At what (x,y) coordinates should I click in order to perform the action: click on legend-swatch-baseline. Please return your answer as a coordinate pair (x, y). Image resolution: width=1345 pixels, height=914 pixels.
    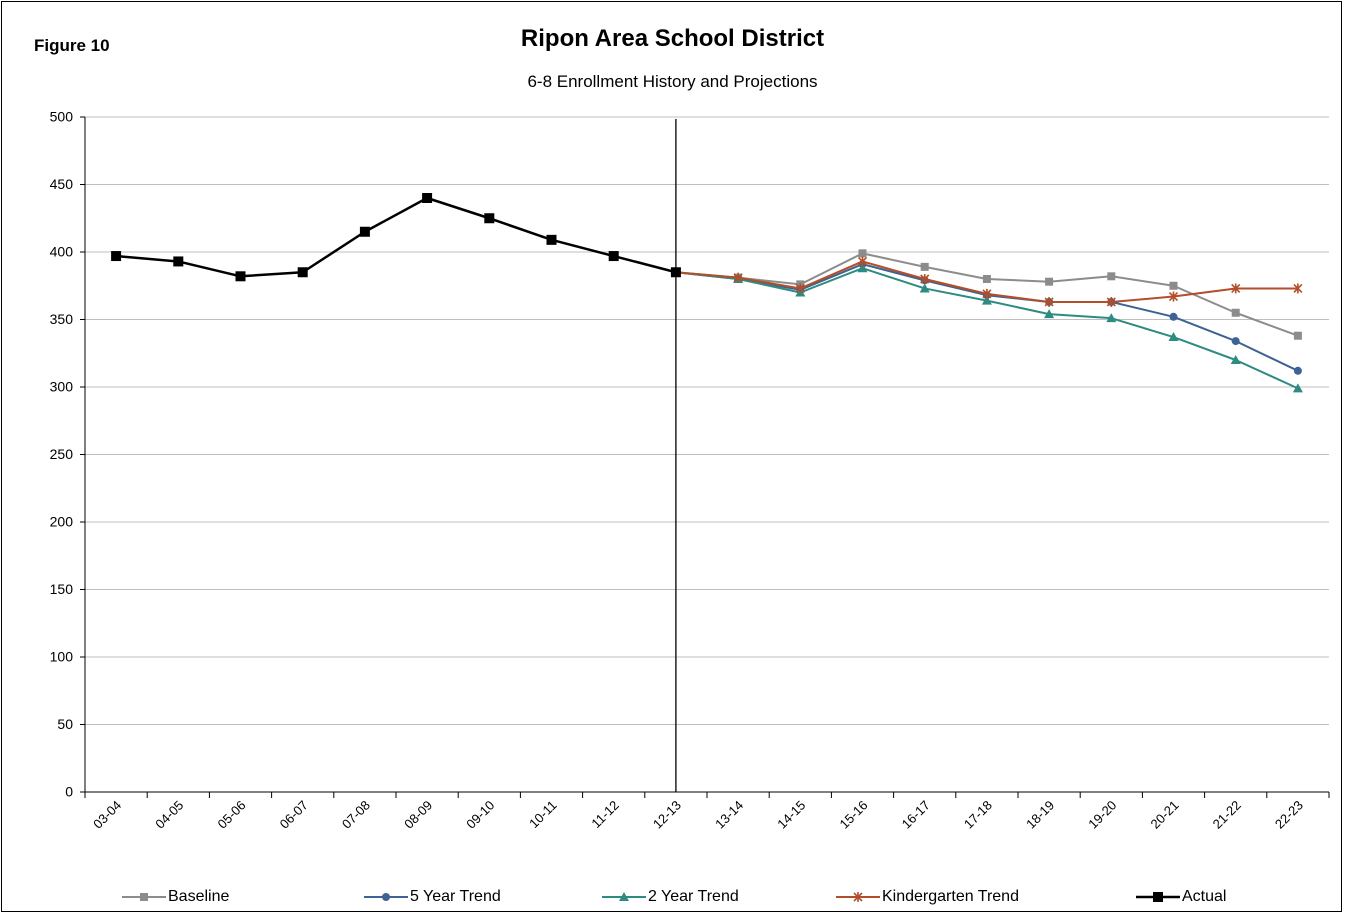
    Looking at the image, I should click on (144, 897).